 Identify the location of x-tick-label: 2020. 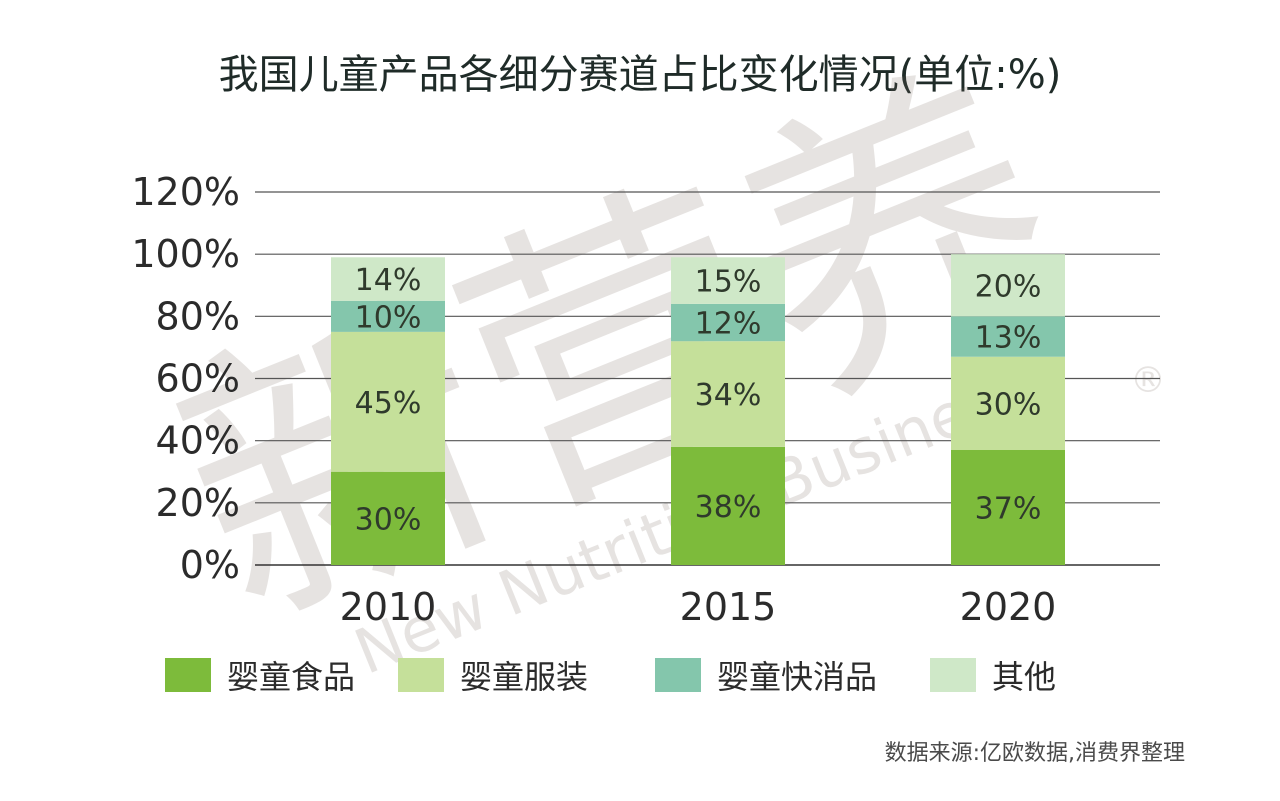
(1008, 607).